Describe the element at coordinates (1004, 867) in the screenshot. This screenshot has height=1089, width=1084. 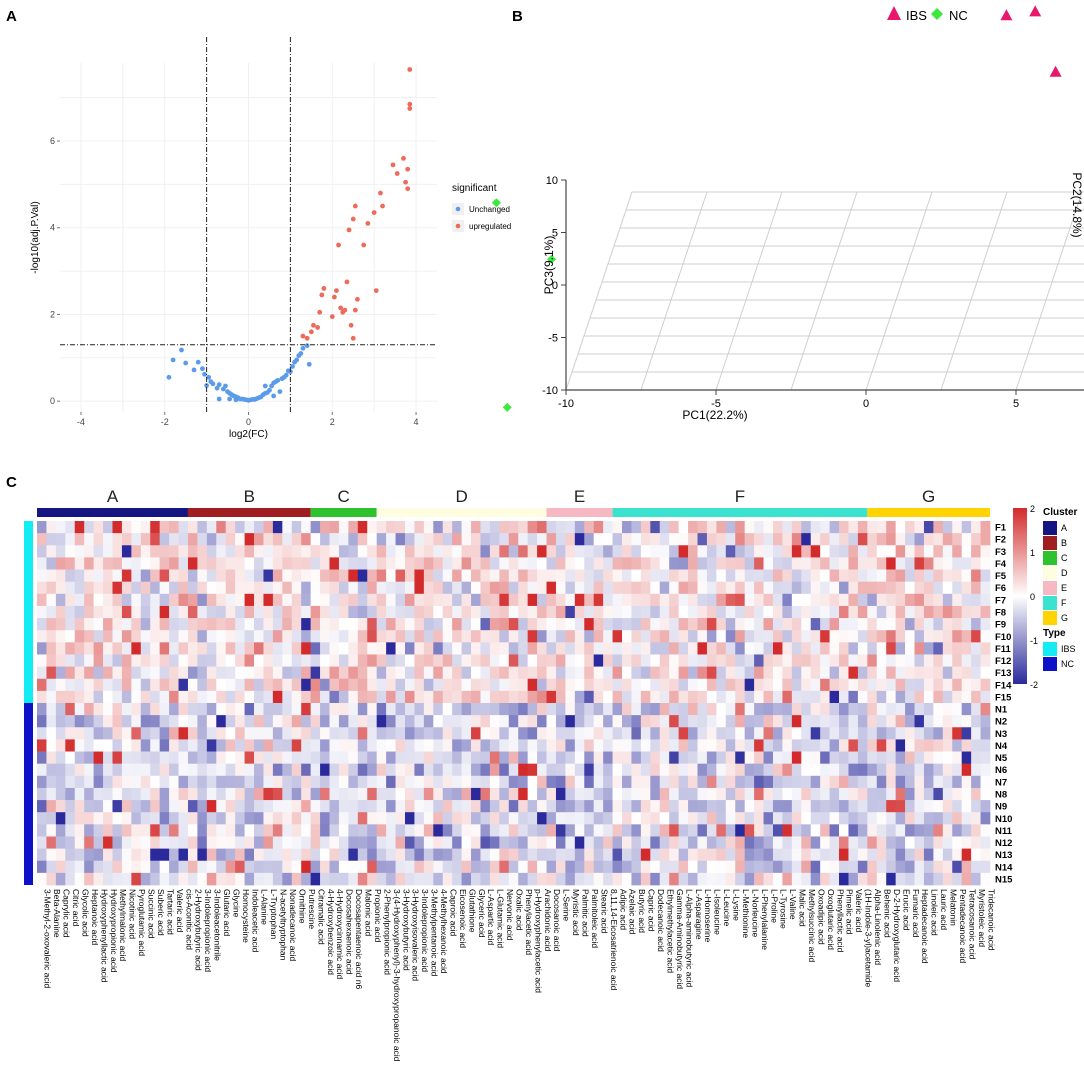
I see `row-label: N14` at that location.